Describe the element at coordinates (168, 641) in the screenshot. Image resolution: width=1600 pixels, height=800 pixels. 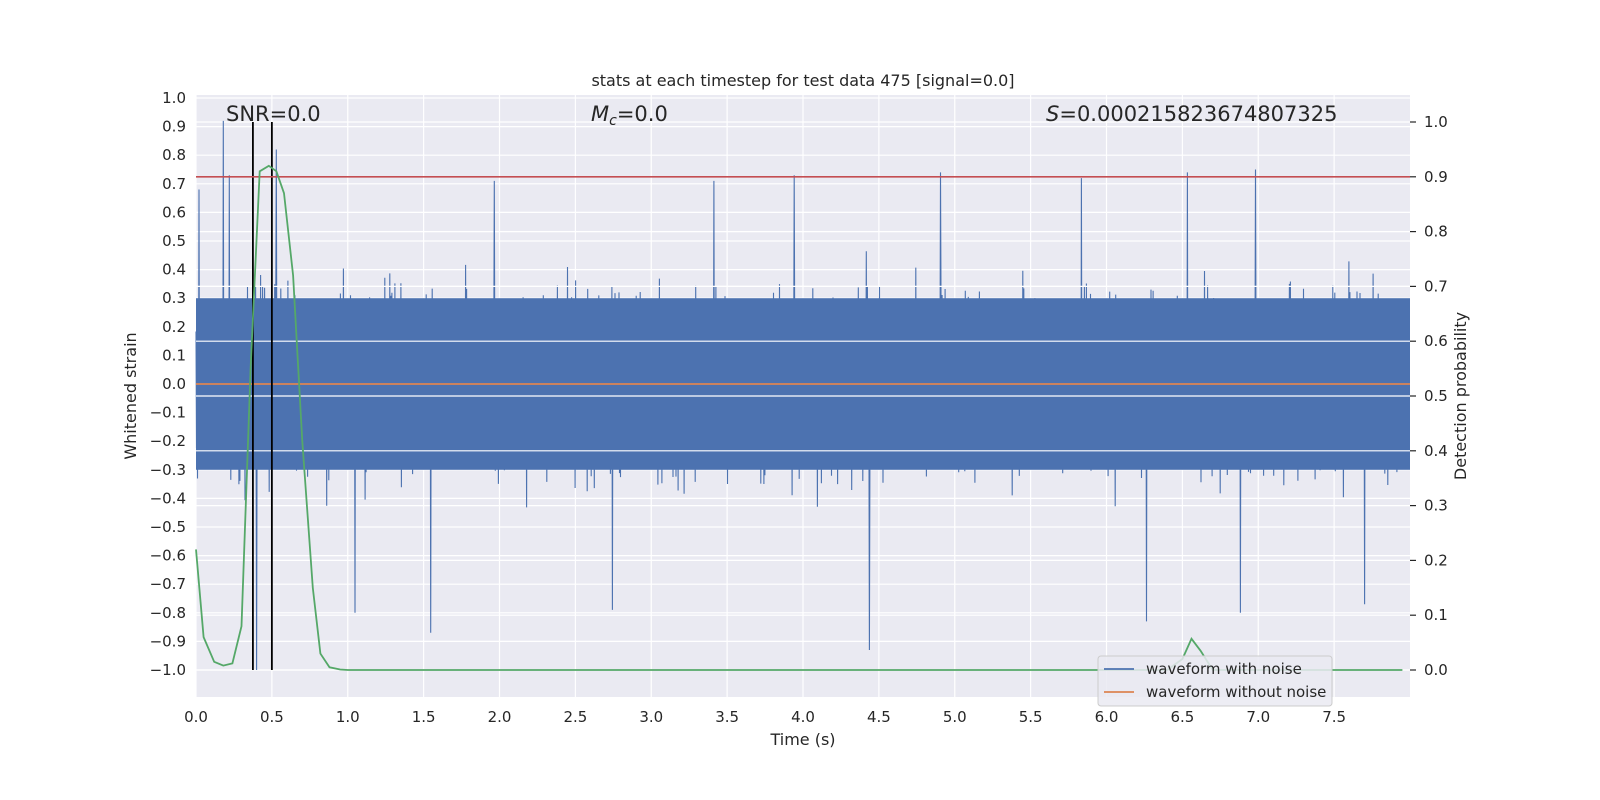
I see `y-tick-label: −0.9` at that location.